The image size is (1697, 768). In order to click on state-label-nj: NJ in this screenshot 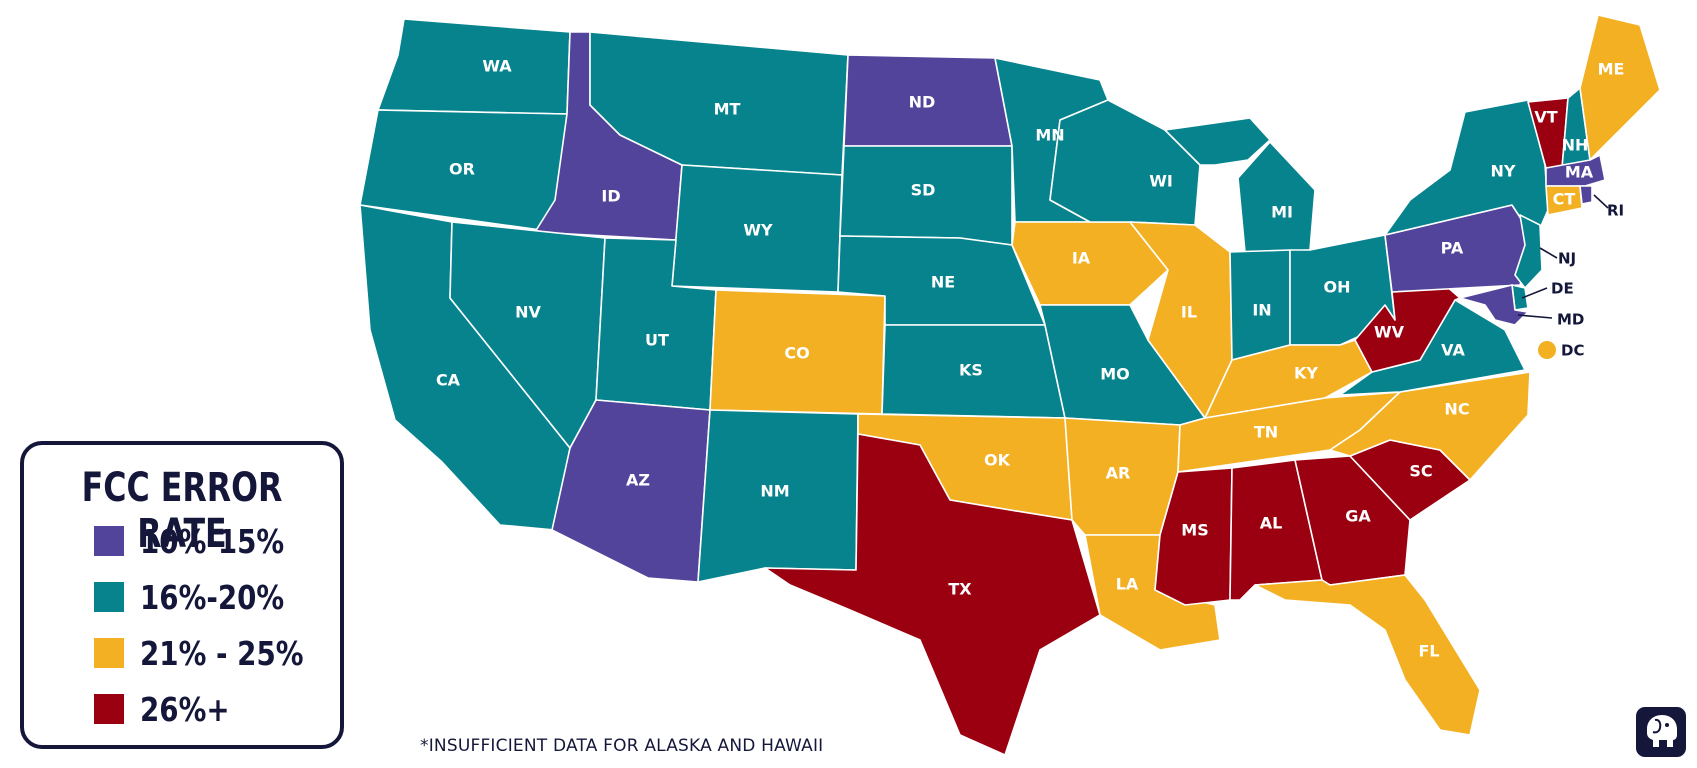, I will do `click(1567, 259)`.